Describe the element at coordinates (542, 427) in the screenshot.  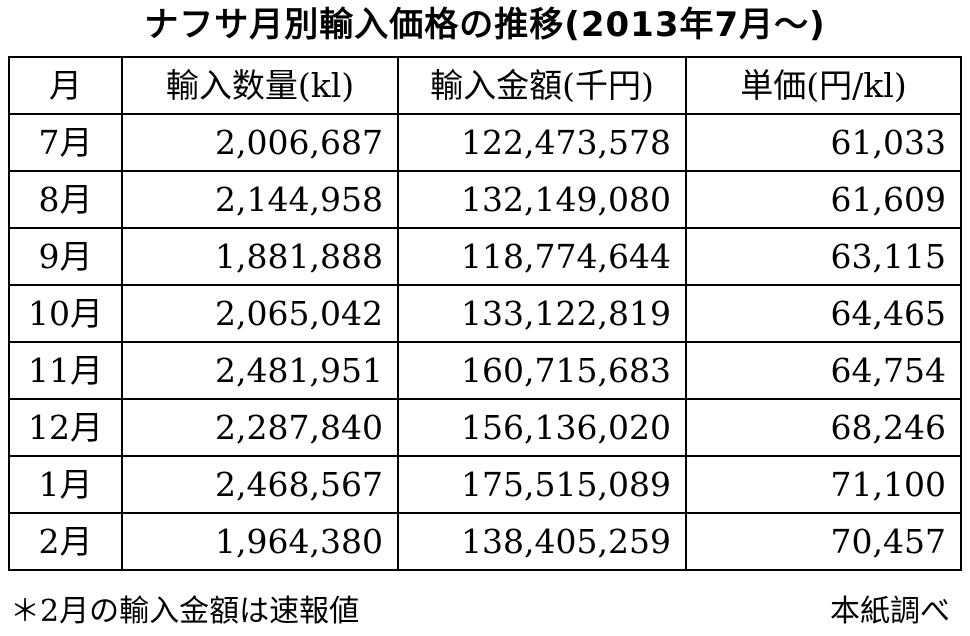
I see `cell-import-amount: 156,136,020` at that location.